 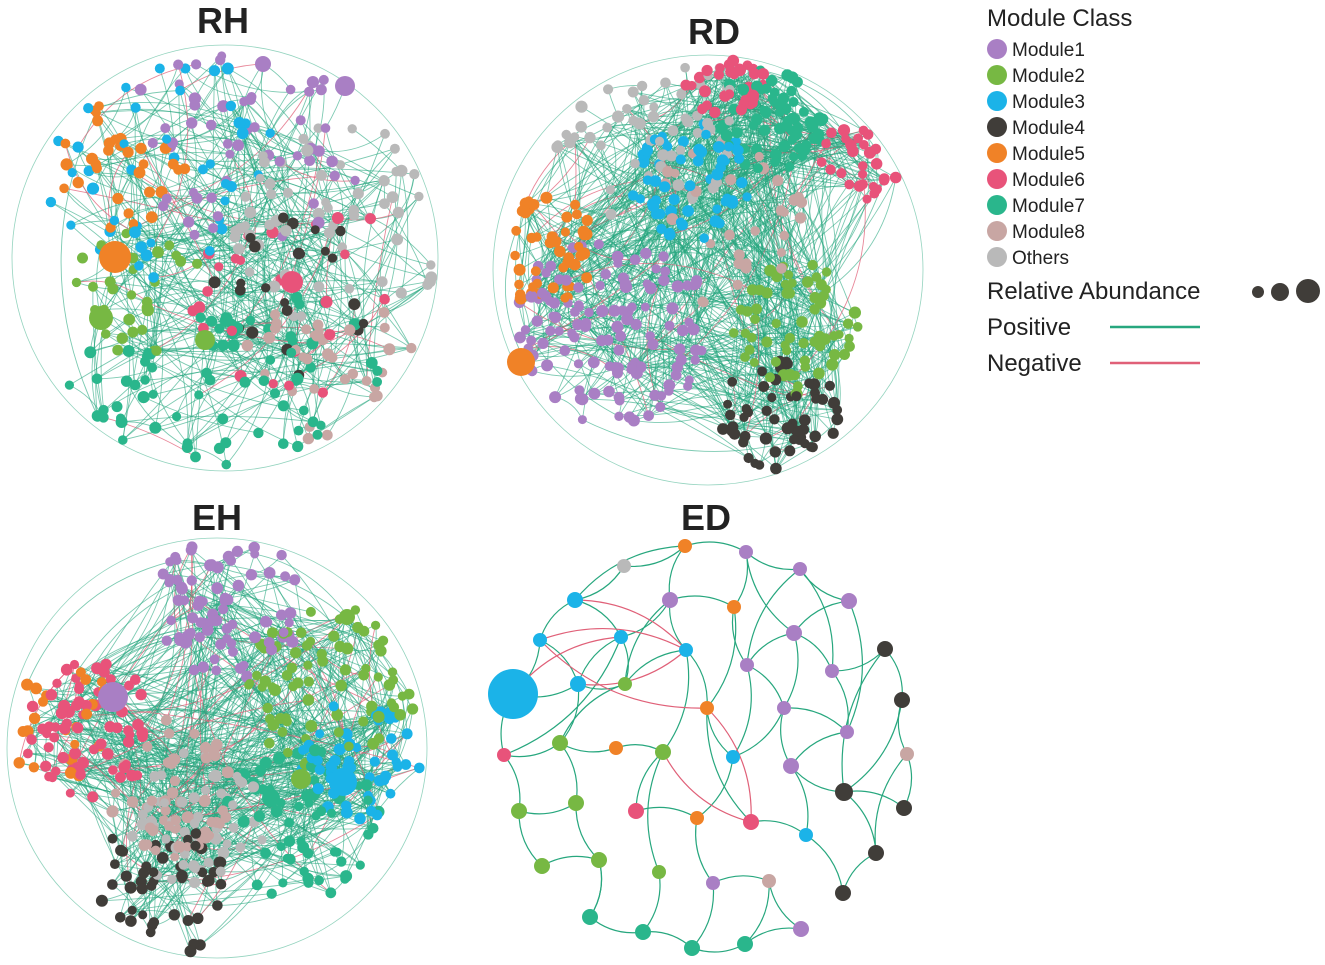 I want to click on negative-edge, so click(x=613, y=639).